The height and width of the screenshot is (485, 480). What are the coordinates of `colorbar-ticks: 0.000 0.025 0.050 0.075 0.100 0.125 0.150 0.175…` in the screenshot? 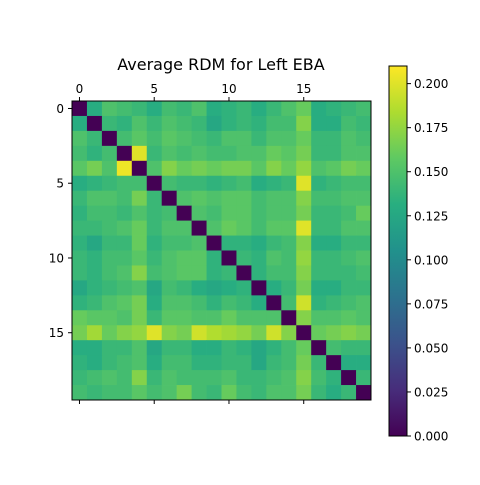 It's located at (427, 260).